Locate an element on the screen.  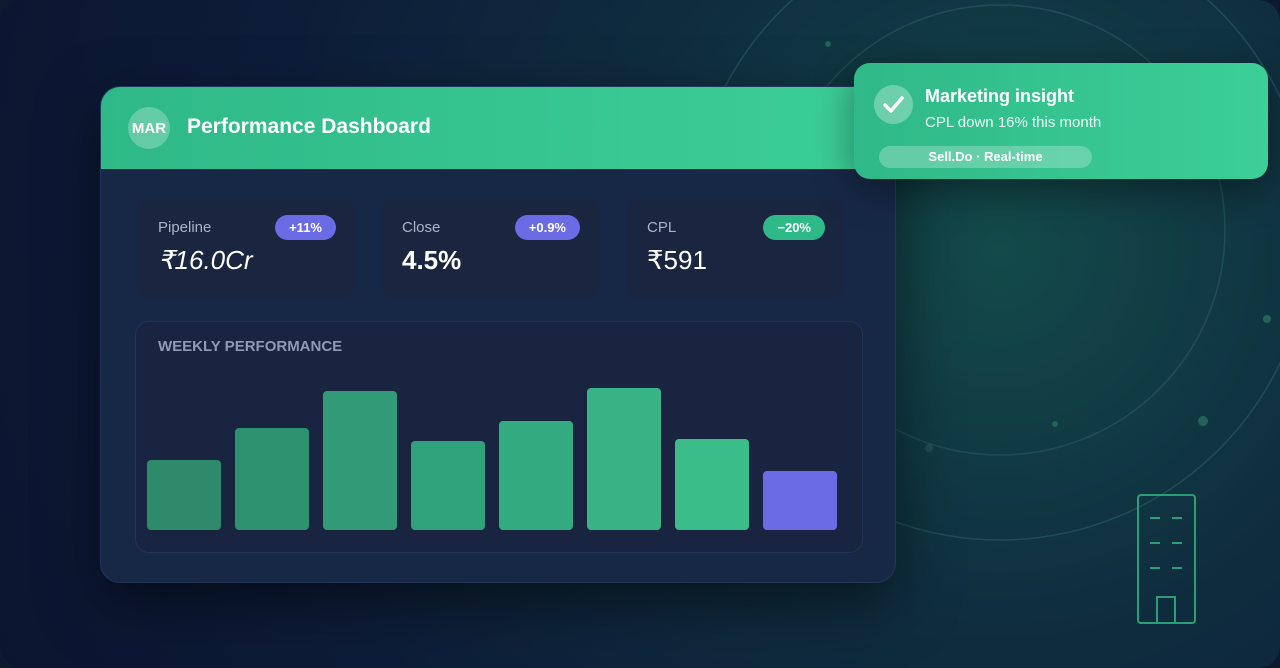
check-mark is located at coordinates (893, 104).